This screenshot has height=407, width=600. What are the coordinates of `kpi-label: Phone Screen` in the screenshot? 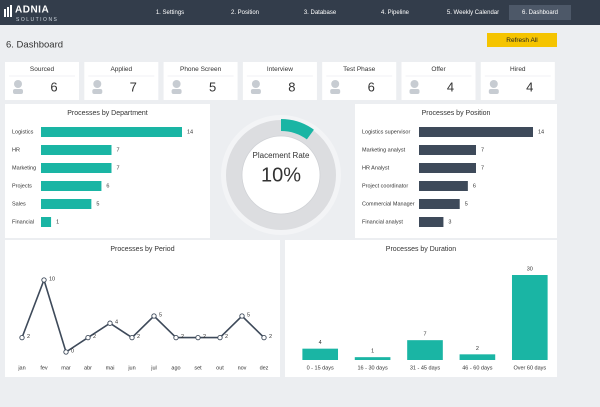 It's located at (201, 69).